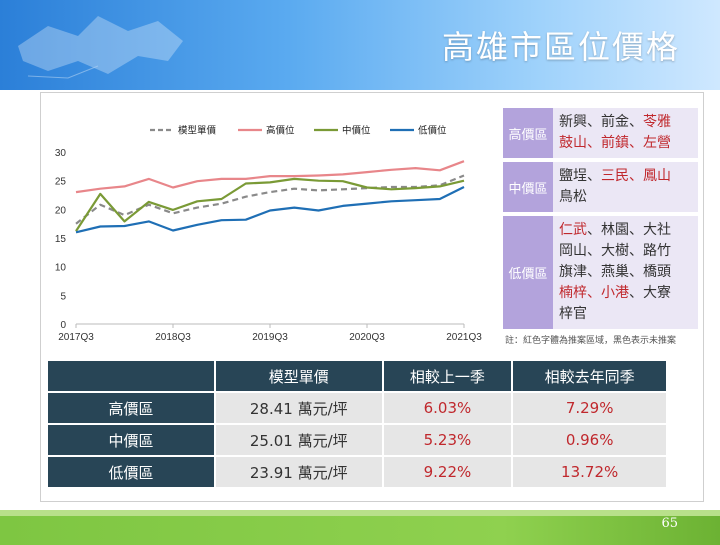 This screenshot has height=545, width=720. Describe the element at coordinates (63, 296) in the screenshot. I see `y-tick-label: 5` at that location.